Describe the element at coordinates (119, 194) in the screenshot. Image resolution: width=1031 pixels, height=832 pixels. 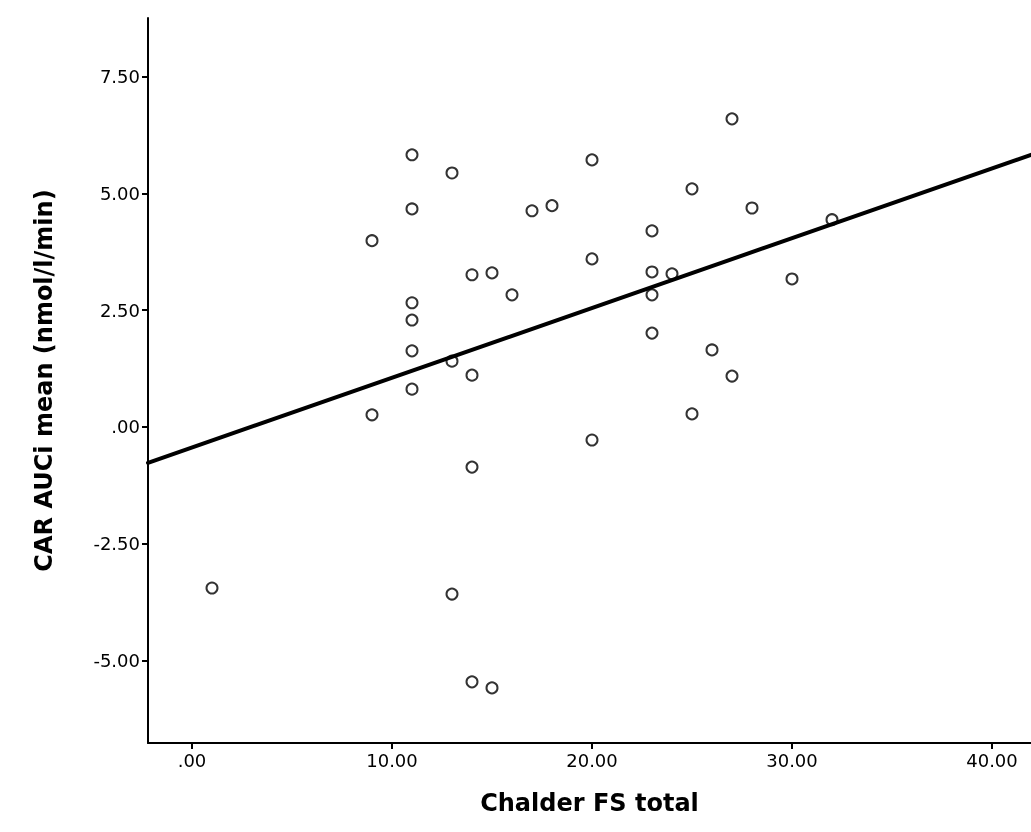
I see `y-tick-label: 5.00` at that location.